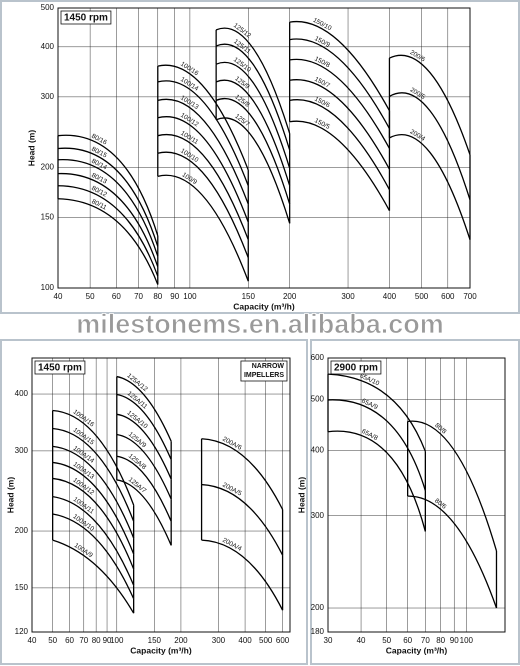 The width and height of the screenshot is (520, 666). I want to click on curve-label: 125A/11, so click(137, 400).